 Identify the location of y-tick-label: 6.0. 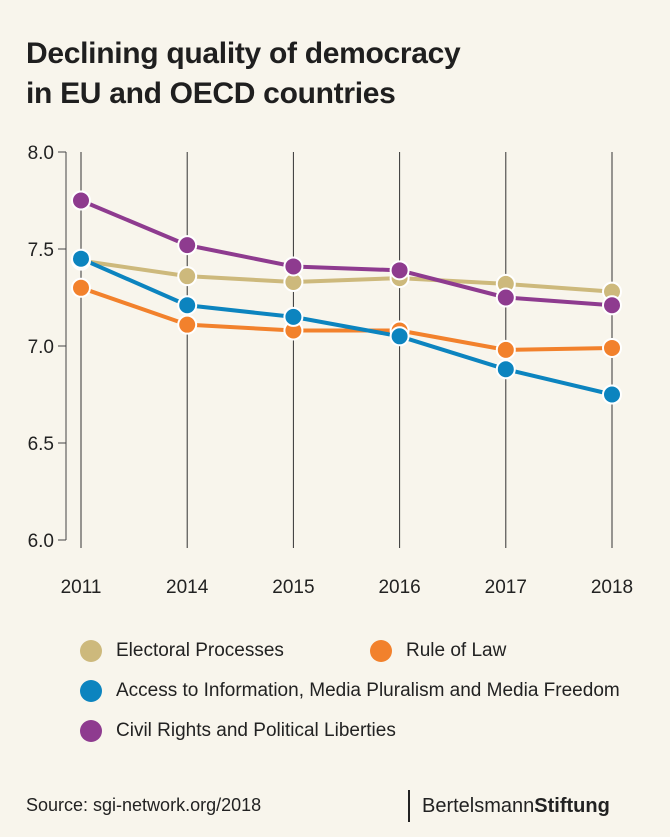
(41, 541).